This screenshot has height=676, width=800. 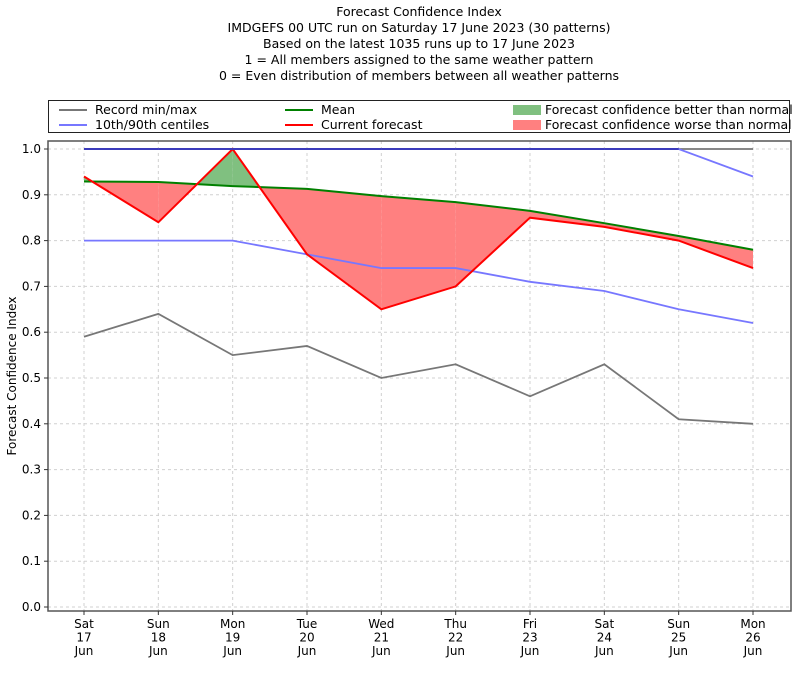 What do you see at coordinates (419, 163) in the screenshot?
I see `series-line-90th-centile` at bounding box center [419, 163].